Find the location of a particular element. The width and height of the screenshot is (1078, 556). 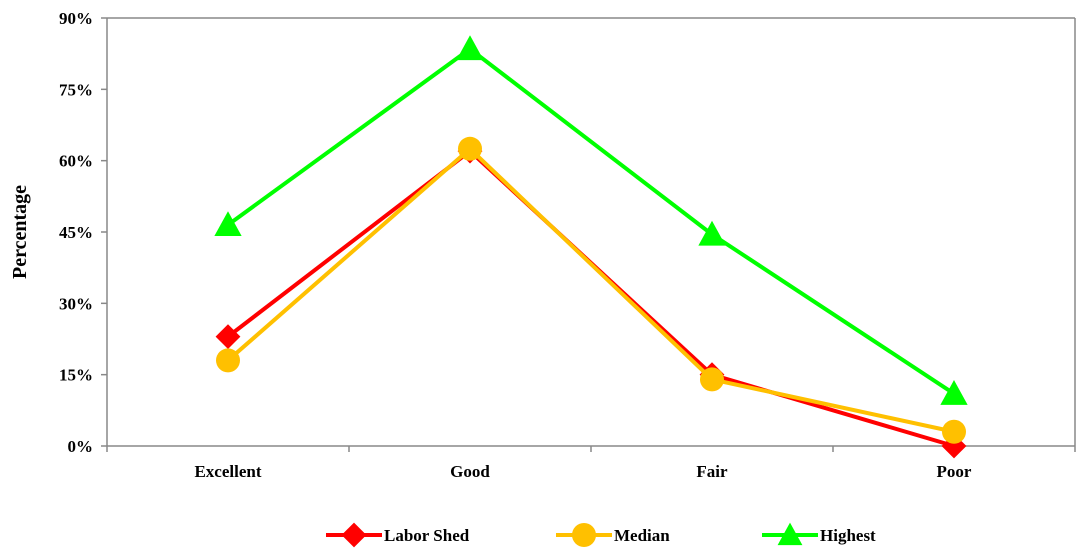

legend: Labor Shed Median Highest is located at coordinates (601, 535).